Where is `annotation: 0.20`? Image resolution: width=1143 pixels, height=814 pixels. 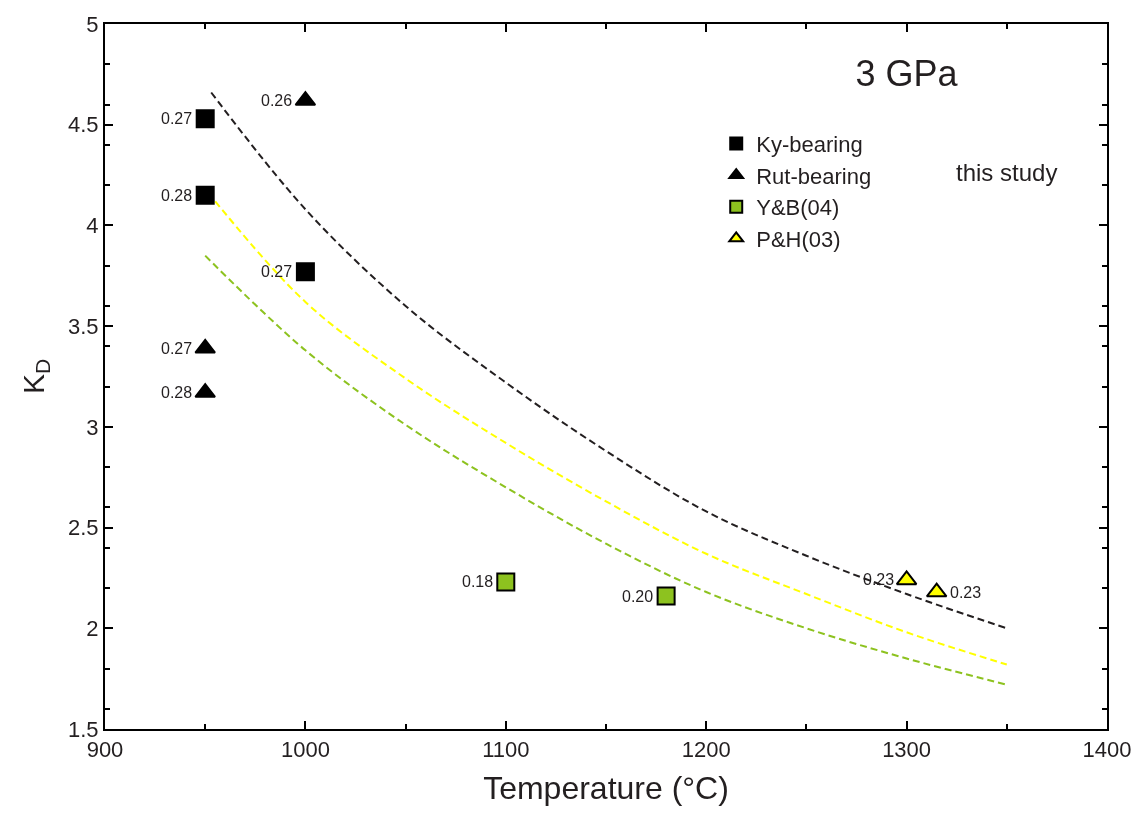 annotation: 0.20 is located at coordinates (638, 596).